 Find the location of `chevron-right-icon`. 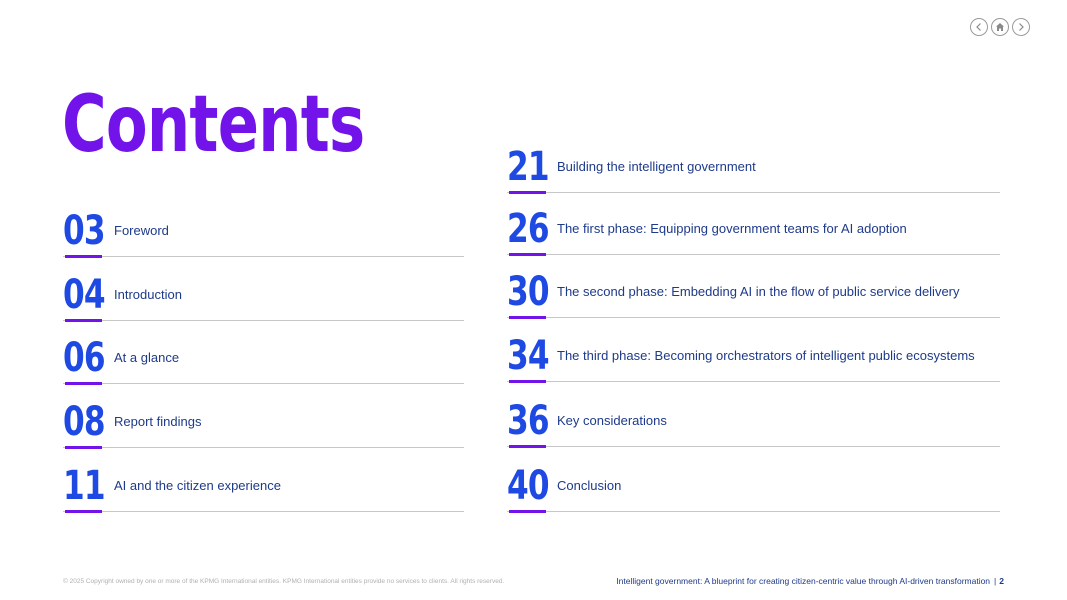

chevron-right-icon is located at coordinates (1021, 27).